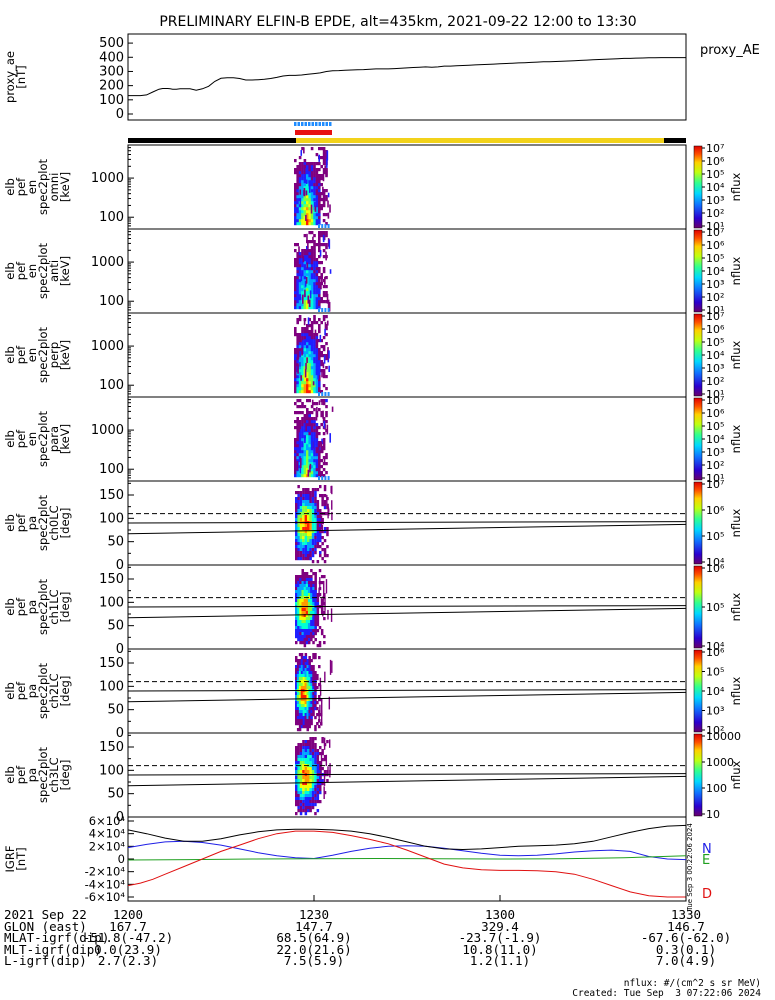  I want to click on en-perp-colorbar-tick-label: 10¹, so click(715, 394).